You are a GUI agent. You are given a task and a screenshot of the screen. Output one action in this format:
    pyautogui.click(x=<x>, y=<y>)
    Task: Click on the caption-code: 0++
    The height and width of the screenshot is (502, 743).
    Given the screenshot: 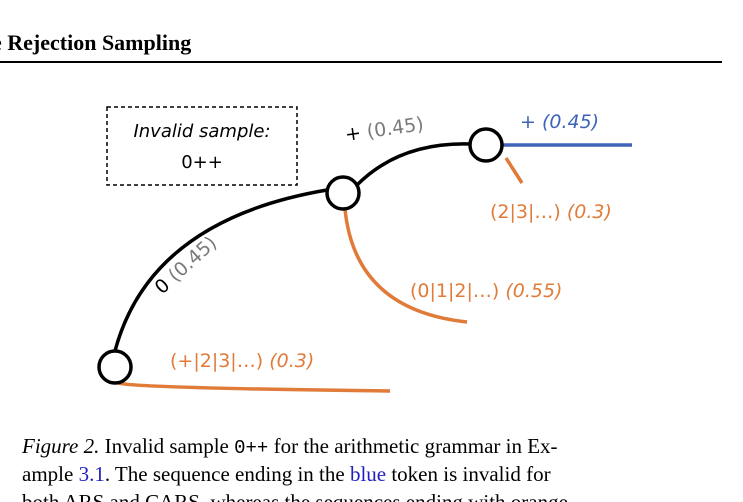 What is the action you would take?
    pyautogui.click(x=251, y=448)
    